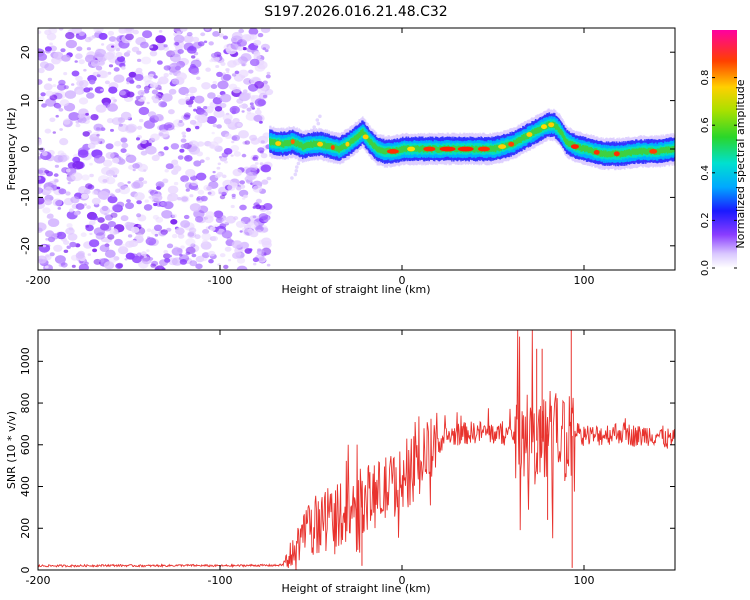 This screenshot has width=750, height=600. What do you see at coordinates (705, 125) in the screenshot?
I see `colorbar-tick-label: 0.6` at bounding box center [705, 125].